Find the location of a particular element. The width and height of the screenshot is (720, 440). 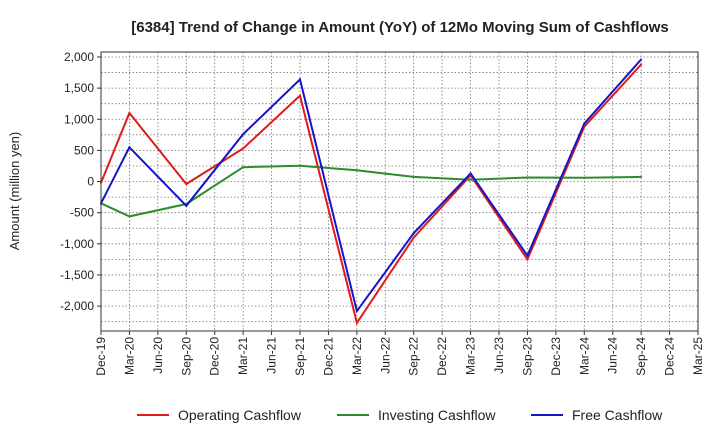

x-tick-label: Jun-20 is located at coordinates (158, 355).